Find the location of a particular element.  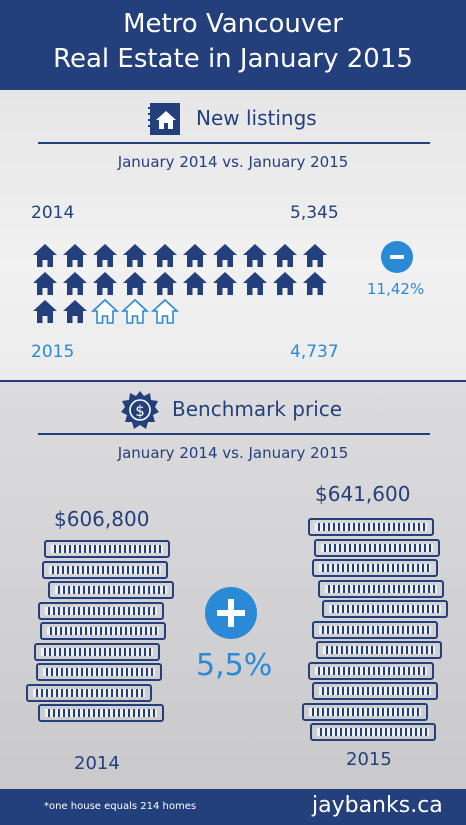

new-listings-title: New listings is located at coordinates (256, 118).